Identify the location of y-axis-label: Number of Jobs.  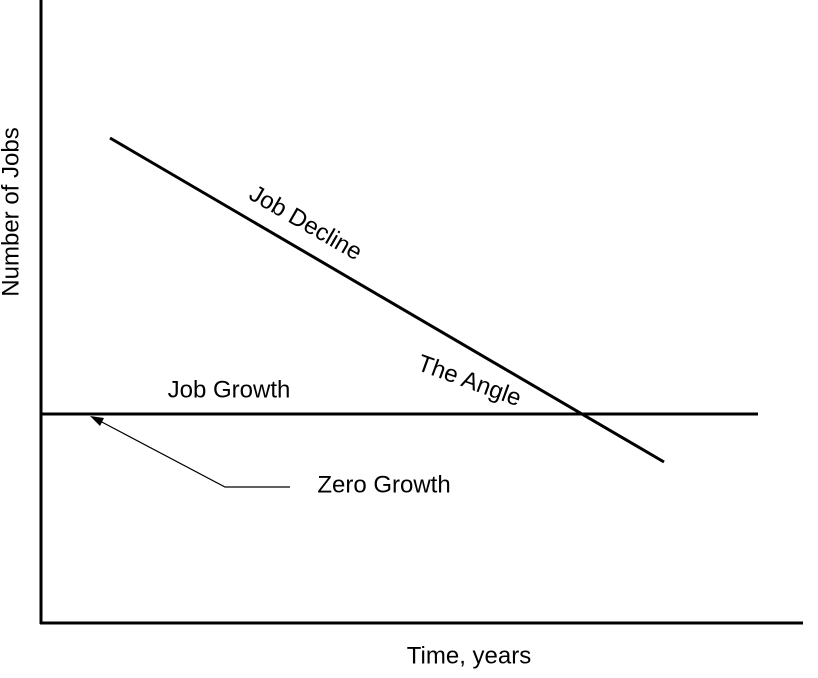
(12, 211).